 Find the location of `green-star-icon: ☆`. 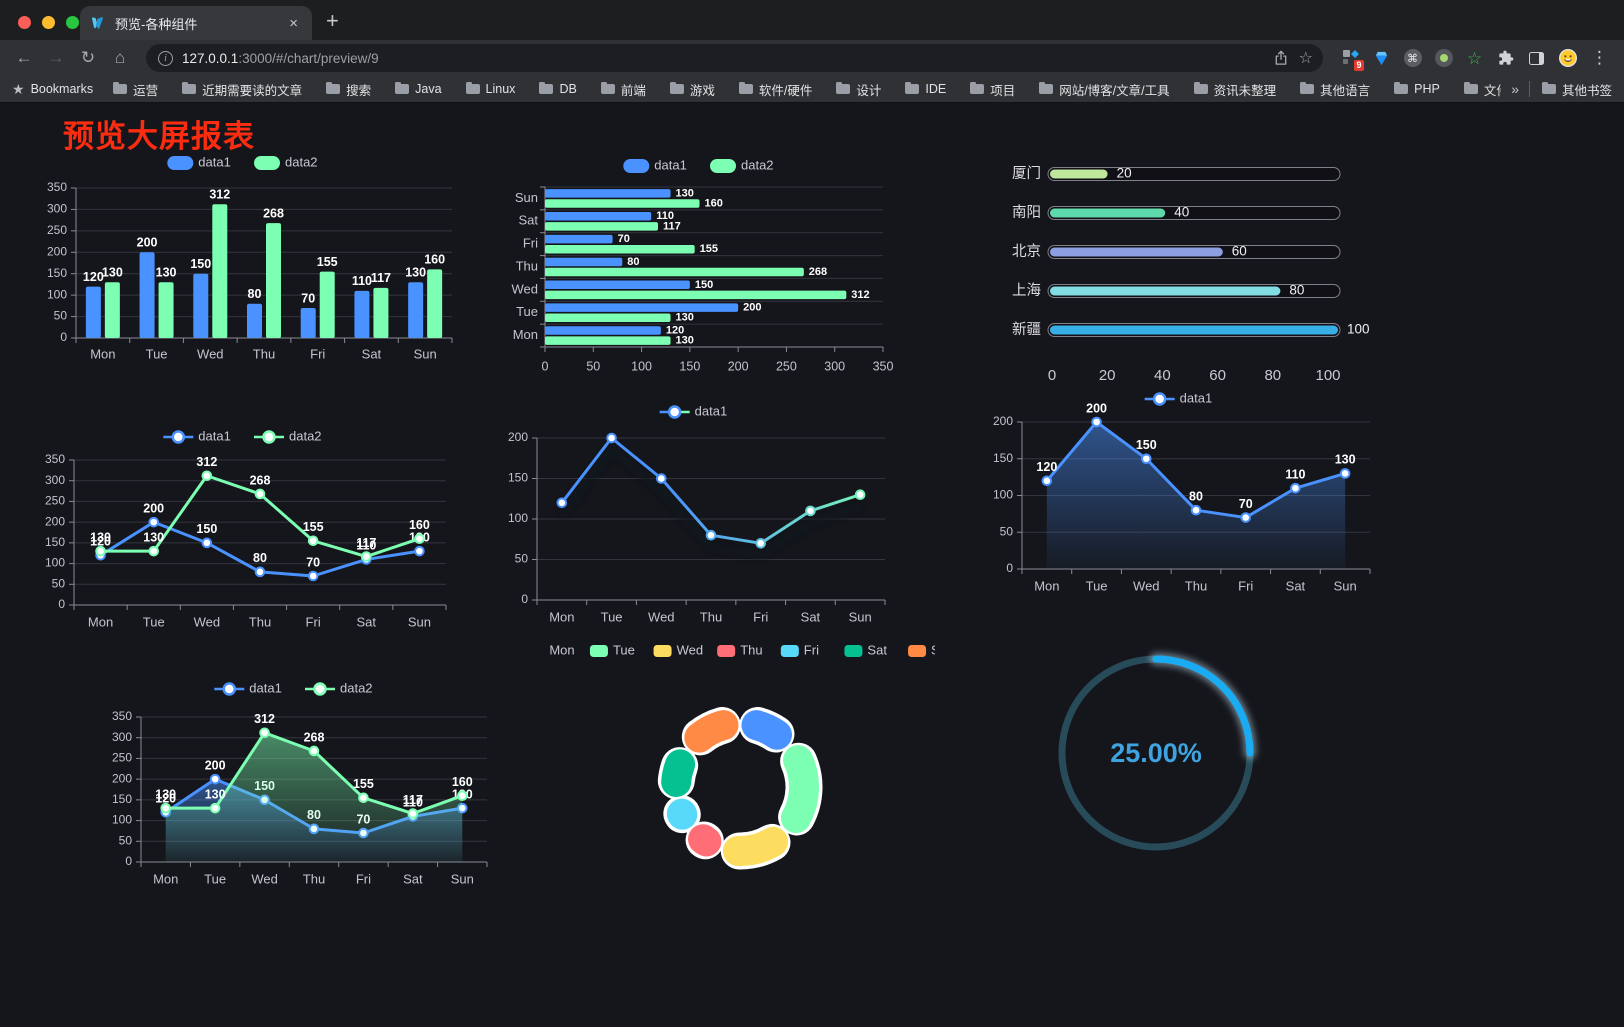

green-star-icon: ☆ is located at coordinates (1474, 58).